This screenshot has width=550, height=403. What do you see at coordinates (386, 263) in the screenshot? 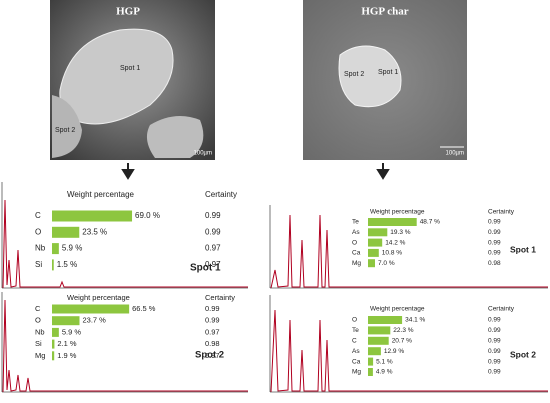
I see `weight-label: 7.0 %` at bounding box center [386, 263].